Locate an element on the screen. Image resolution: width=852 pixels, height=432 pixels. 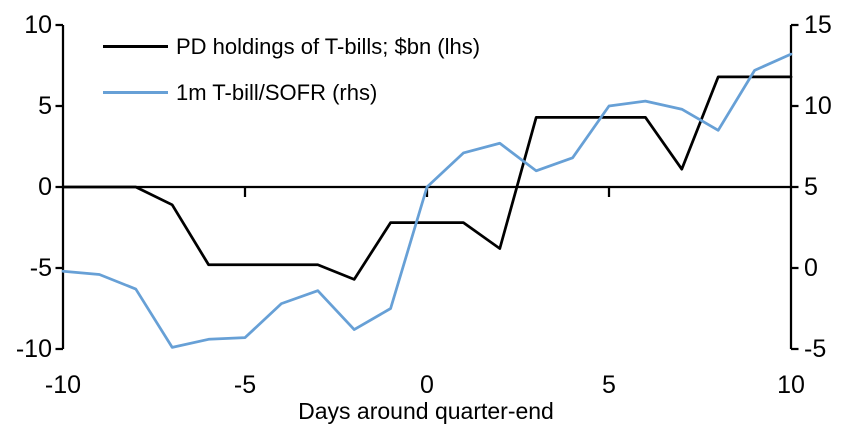
y-axis-right-tick-label: 10 is located at coordinates (818, 106).